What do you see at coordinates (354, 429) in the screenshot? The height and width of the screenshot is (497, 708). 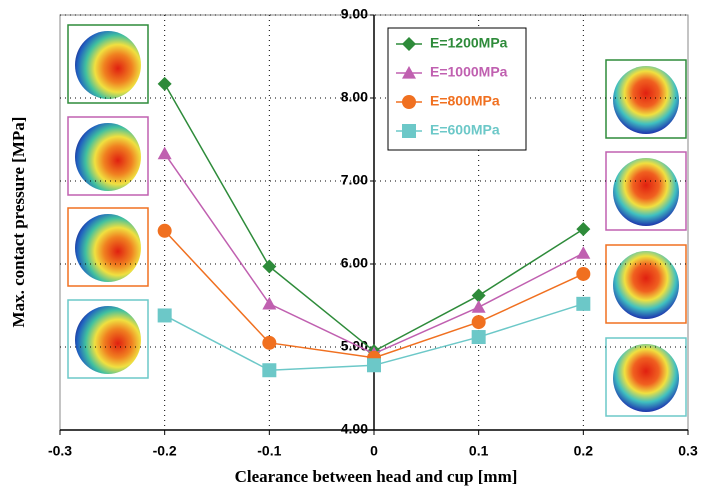 I see `y-tick-label: 4.00` at bounding box center [354, 429].